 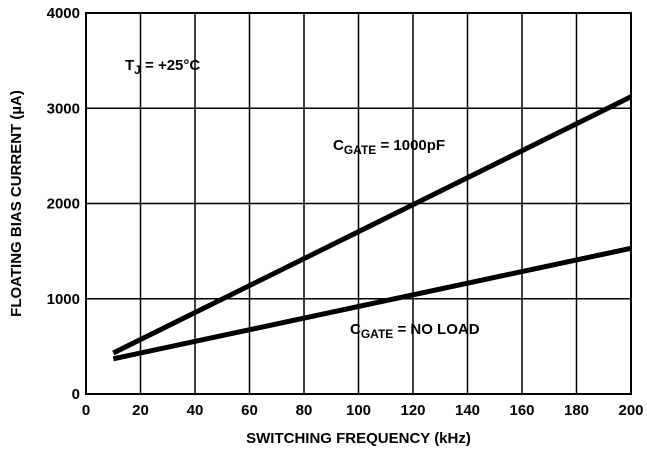 I want to click on x-tick-label: 0, so click(x=86, y=410).